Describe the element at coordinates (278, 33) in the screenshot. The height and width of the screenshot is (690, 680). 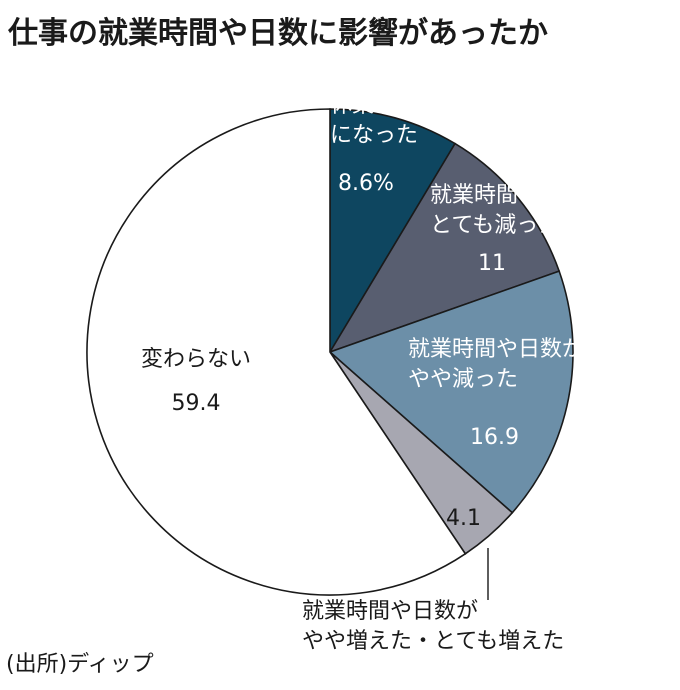
I see `chart-title: 仕事の就業時間や日数に影響があったか` at that location.